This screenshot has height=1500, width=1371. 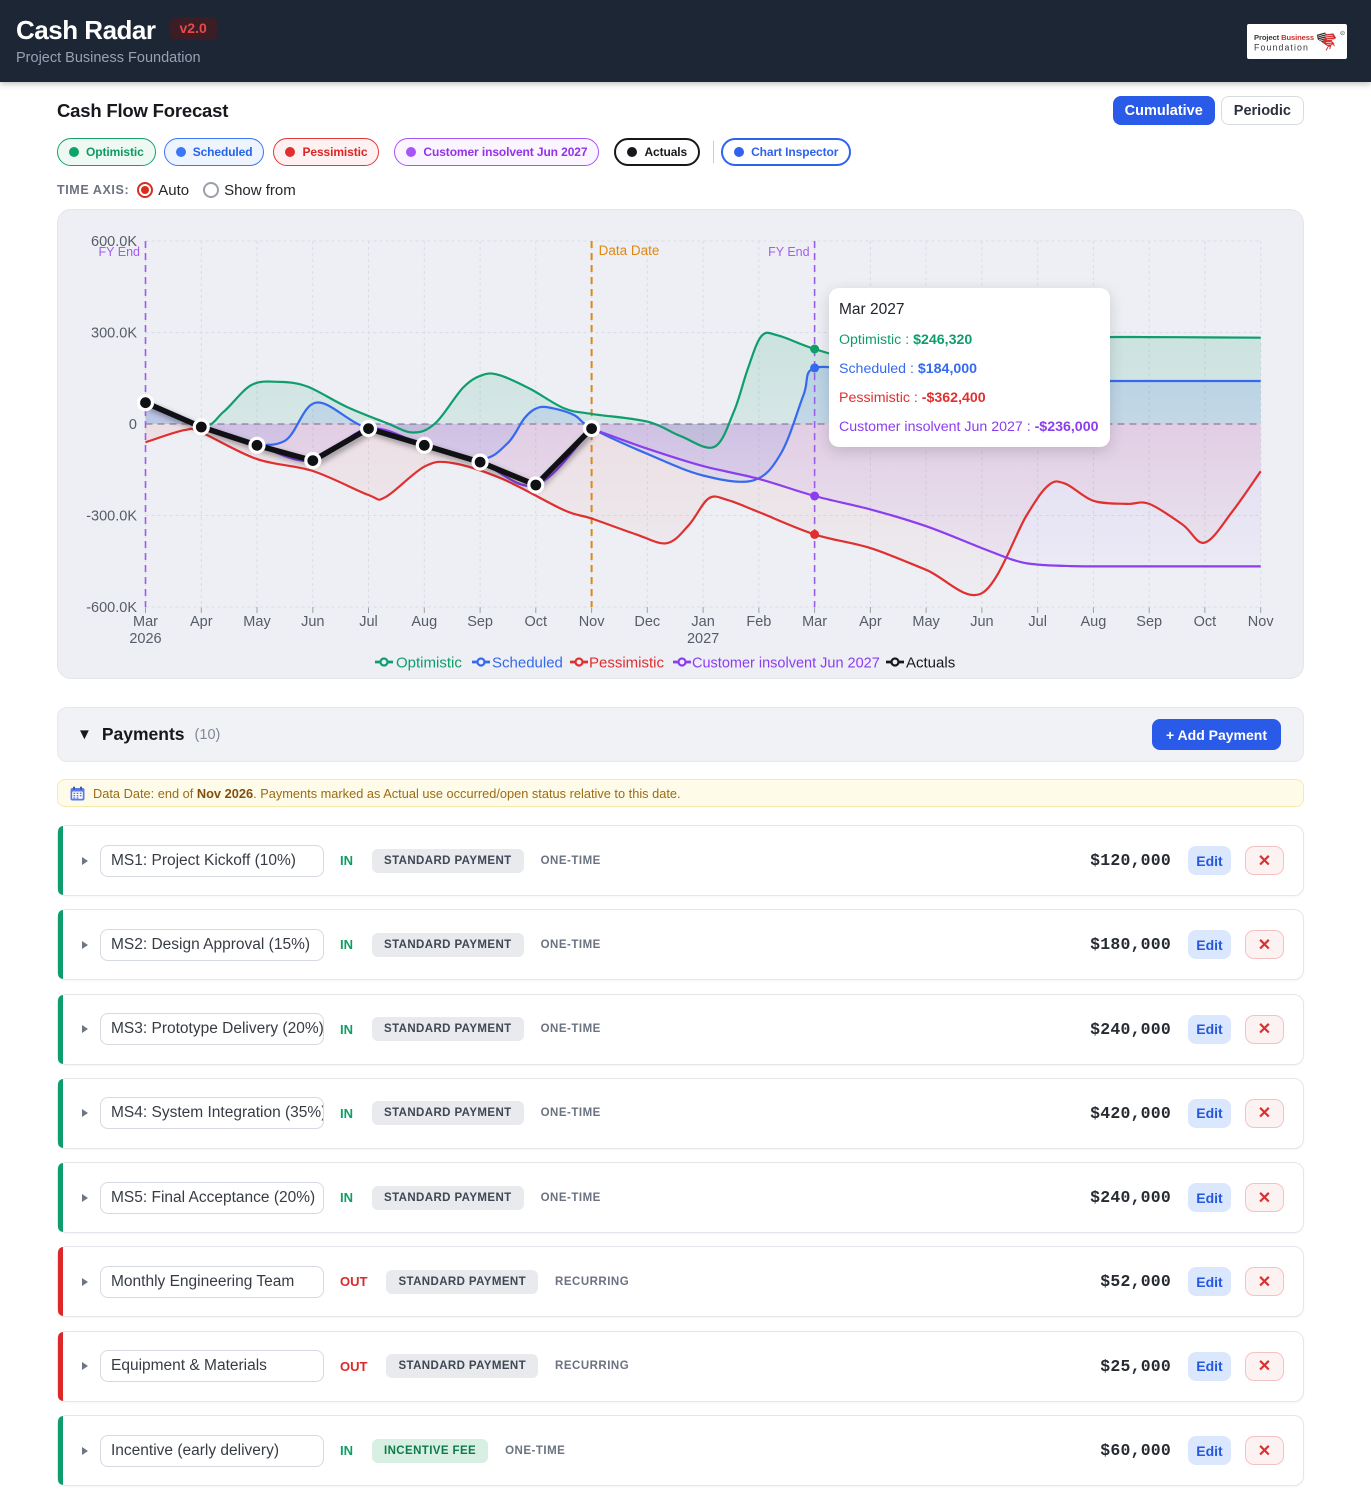 I want to click on svg-text: Actuals, so click(x=930, y=663).